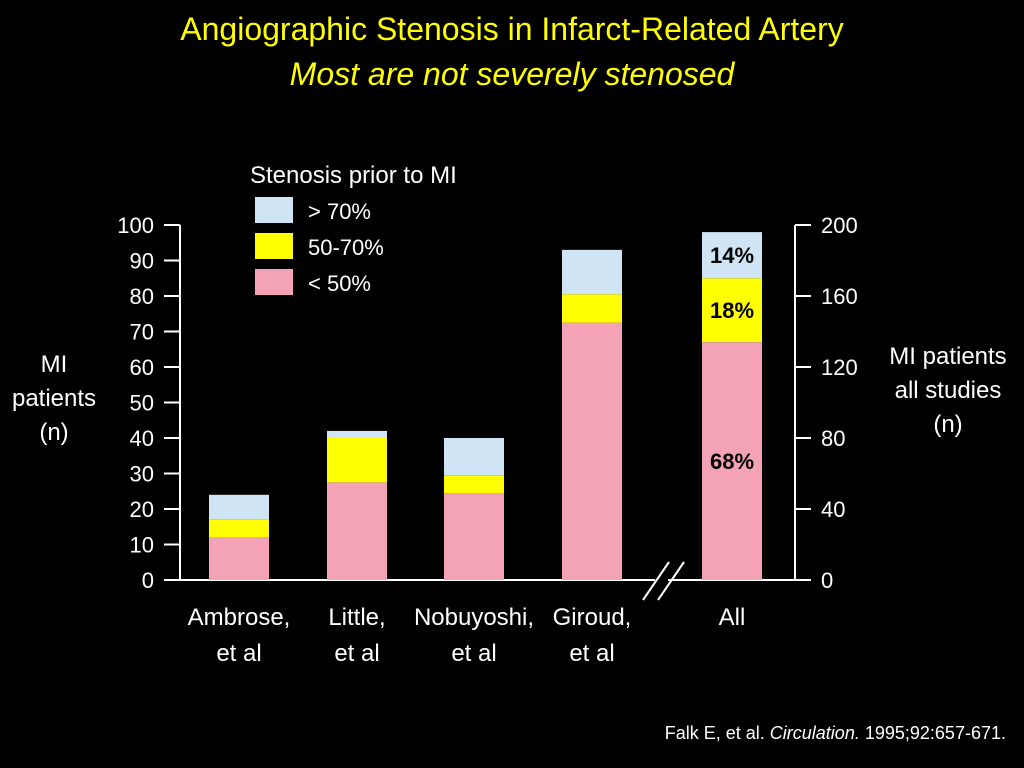 The image size is (1024, 768). I want to click on left-axis-title: patients, so click(54, 398).